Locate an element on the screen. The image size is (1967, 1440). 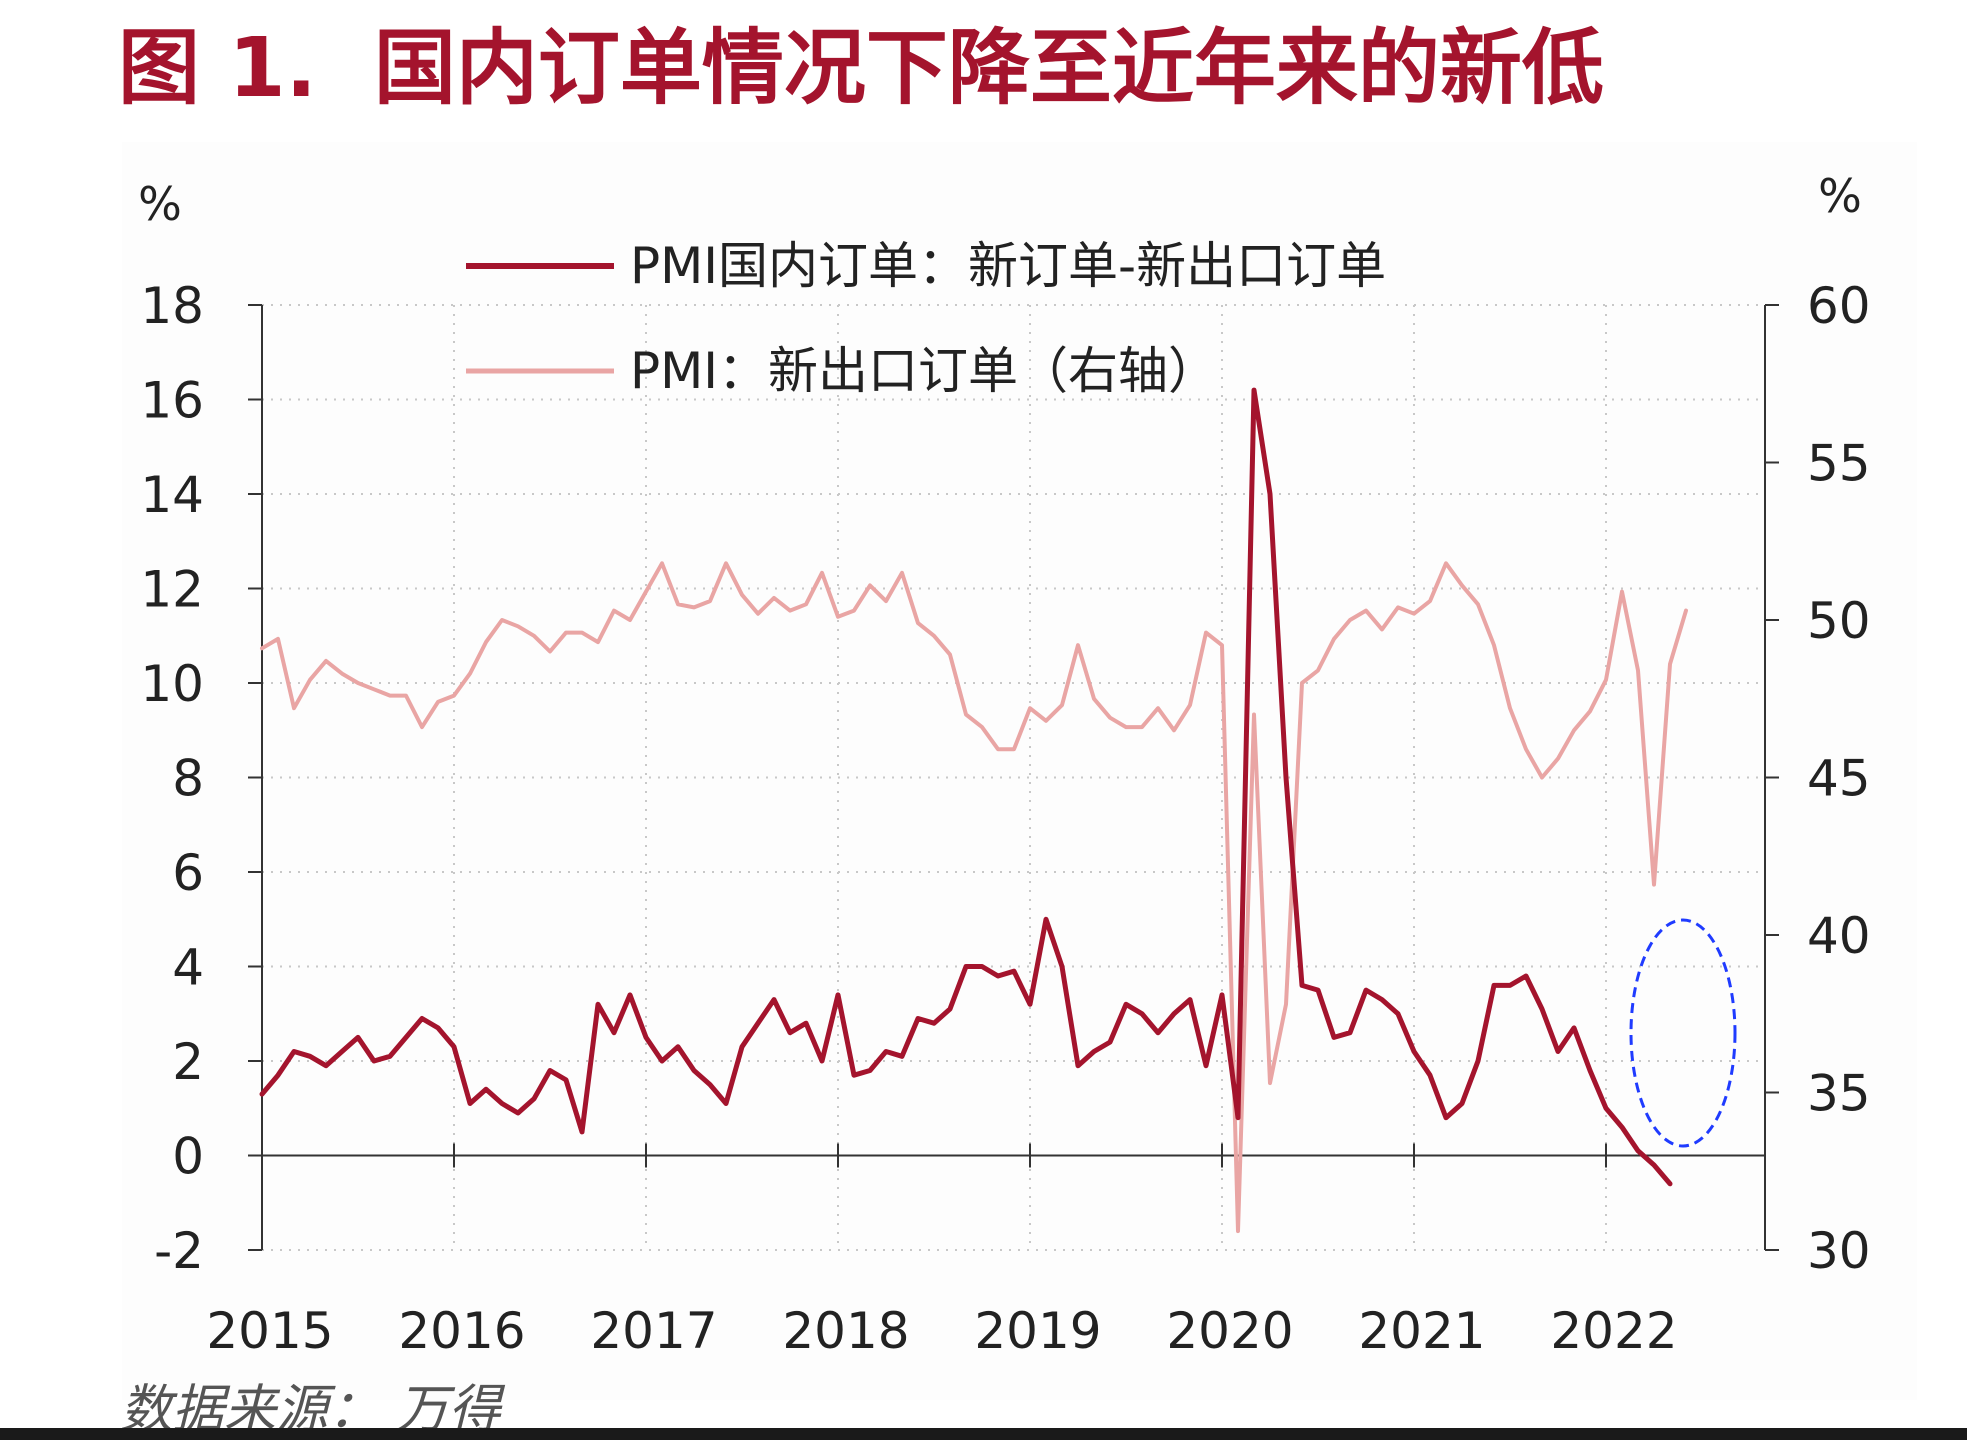
left-tick-label: -2 is located at coordinates (179, 1251).